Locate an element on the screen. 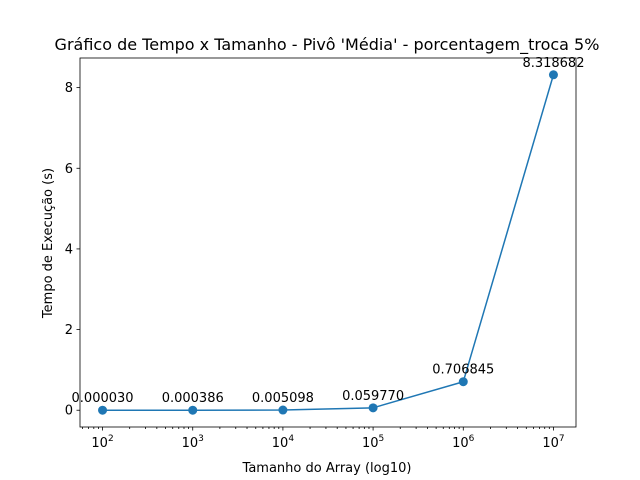 Image resolution: width=640 pixels, height=480 pixels. y-tick-label: 0 is located at coordinates (69, 411).